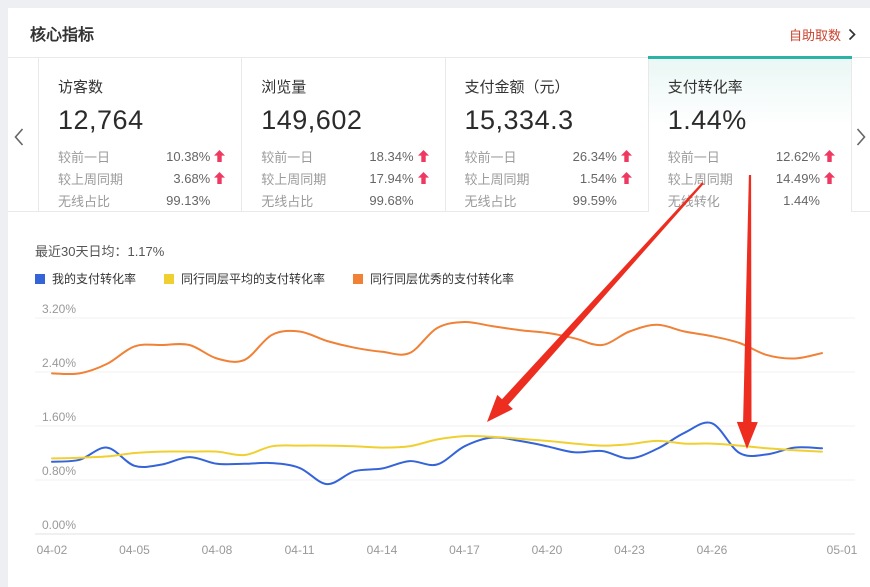 The width and height of the screenshot is (870, 587). What do you see at coordinates (100, 251) in the screenshot?
I see `chart-average-summary: 最近30天日均：1.17%` at bounding box center [100, 251].